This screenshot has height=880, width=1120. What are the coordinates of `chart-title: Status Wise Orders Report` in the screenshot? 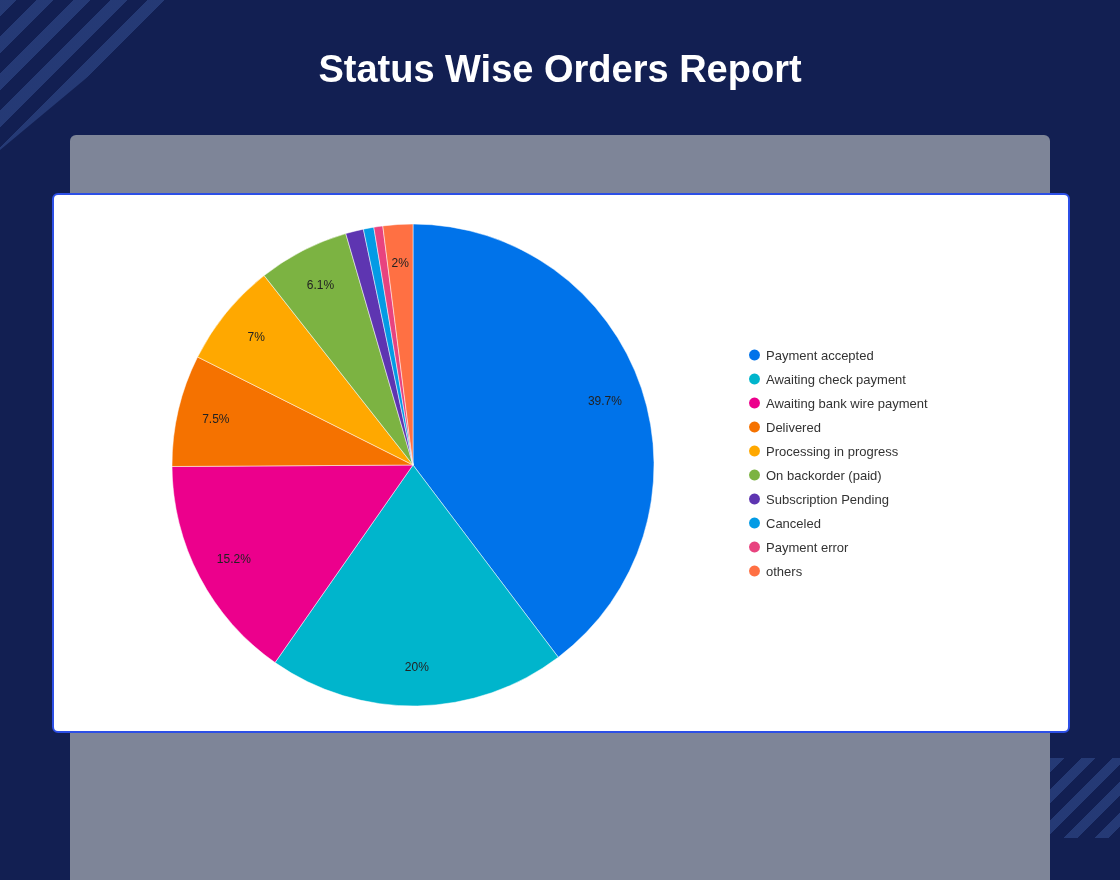 It's located at (560, 69).